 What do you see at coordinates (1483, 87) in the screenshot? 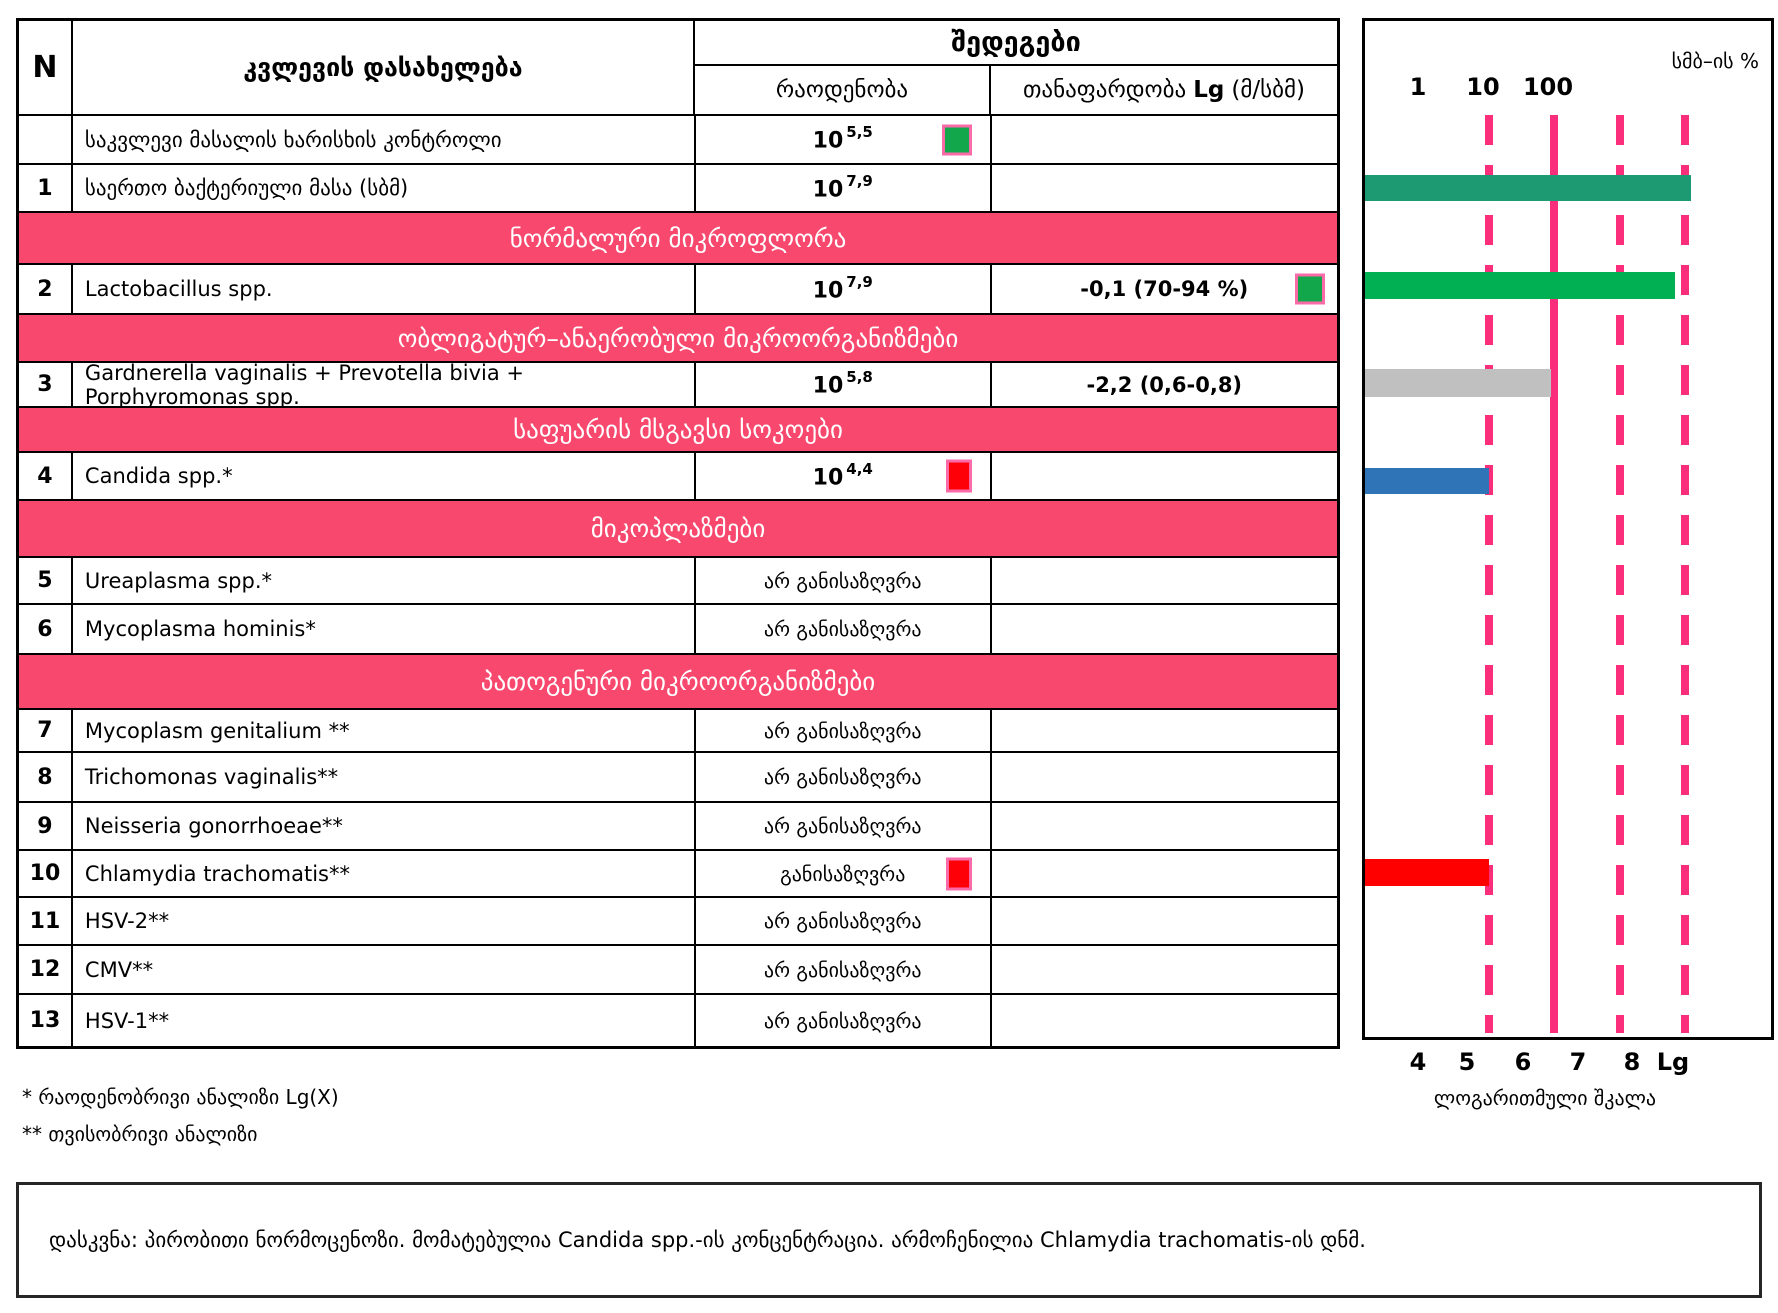
I see `percent-tick-10: 10` at bounding box center [1483, 87].